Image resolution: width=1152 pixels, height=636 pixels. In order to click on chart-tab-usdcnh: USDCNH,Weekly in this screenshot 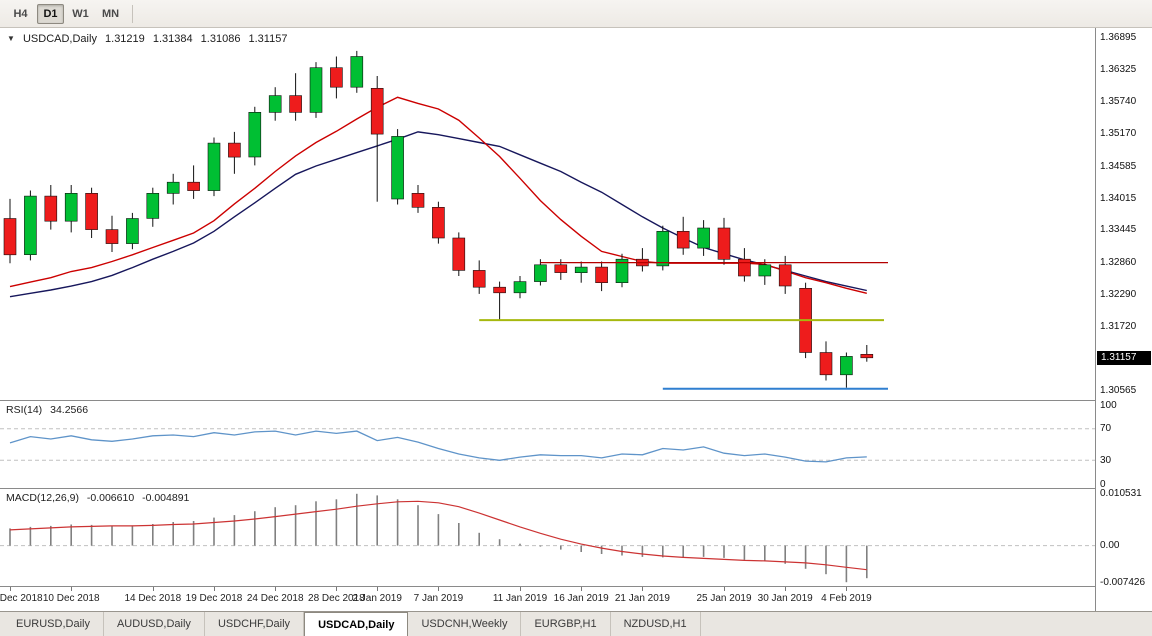, I will do `click(465, 624)`.